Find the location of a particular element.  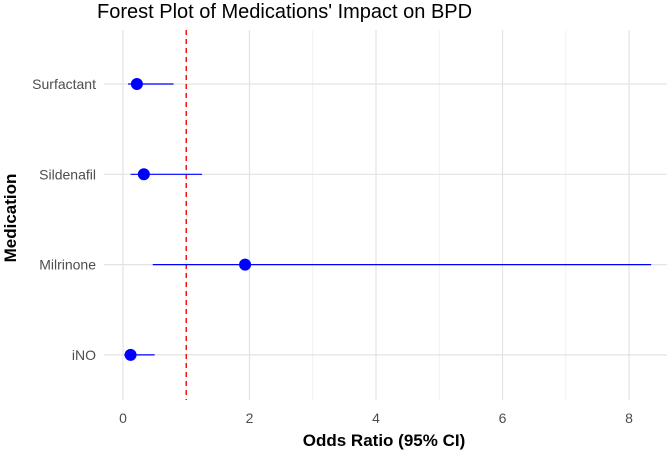

y-axis-title: Medication is located at coordinates (10, 218).